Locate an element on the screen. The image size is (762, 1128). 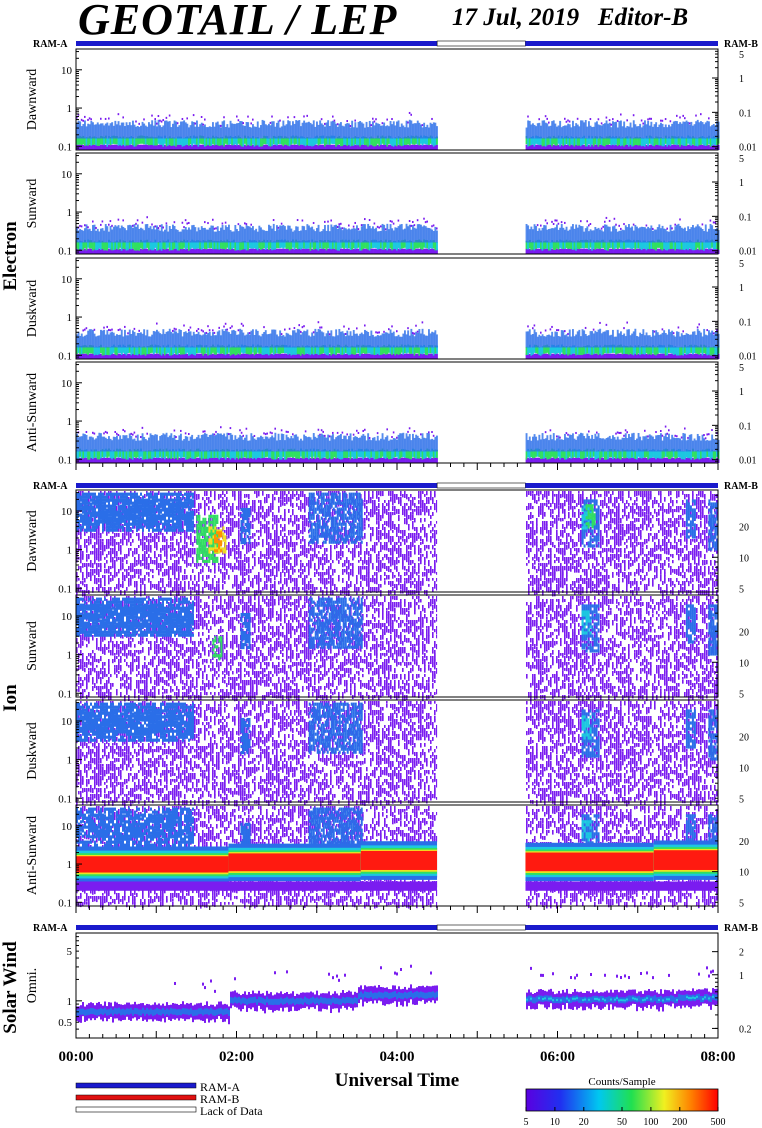
ram-b-swatch is located at coordinates (136, 1097).